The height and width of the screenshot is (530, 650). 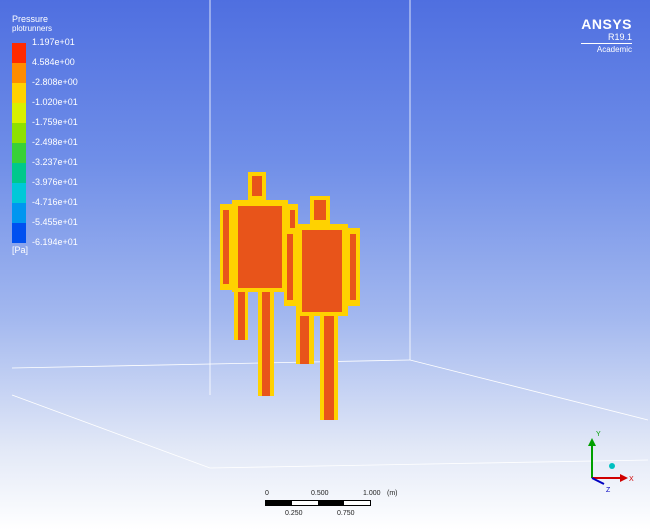 I want to click on scale-label: 0.500, so click(x=320, y=493).